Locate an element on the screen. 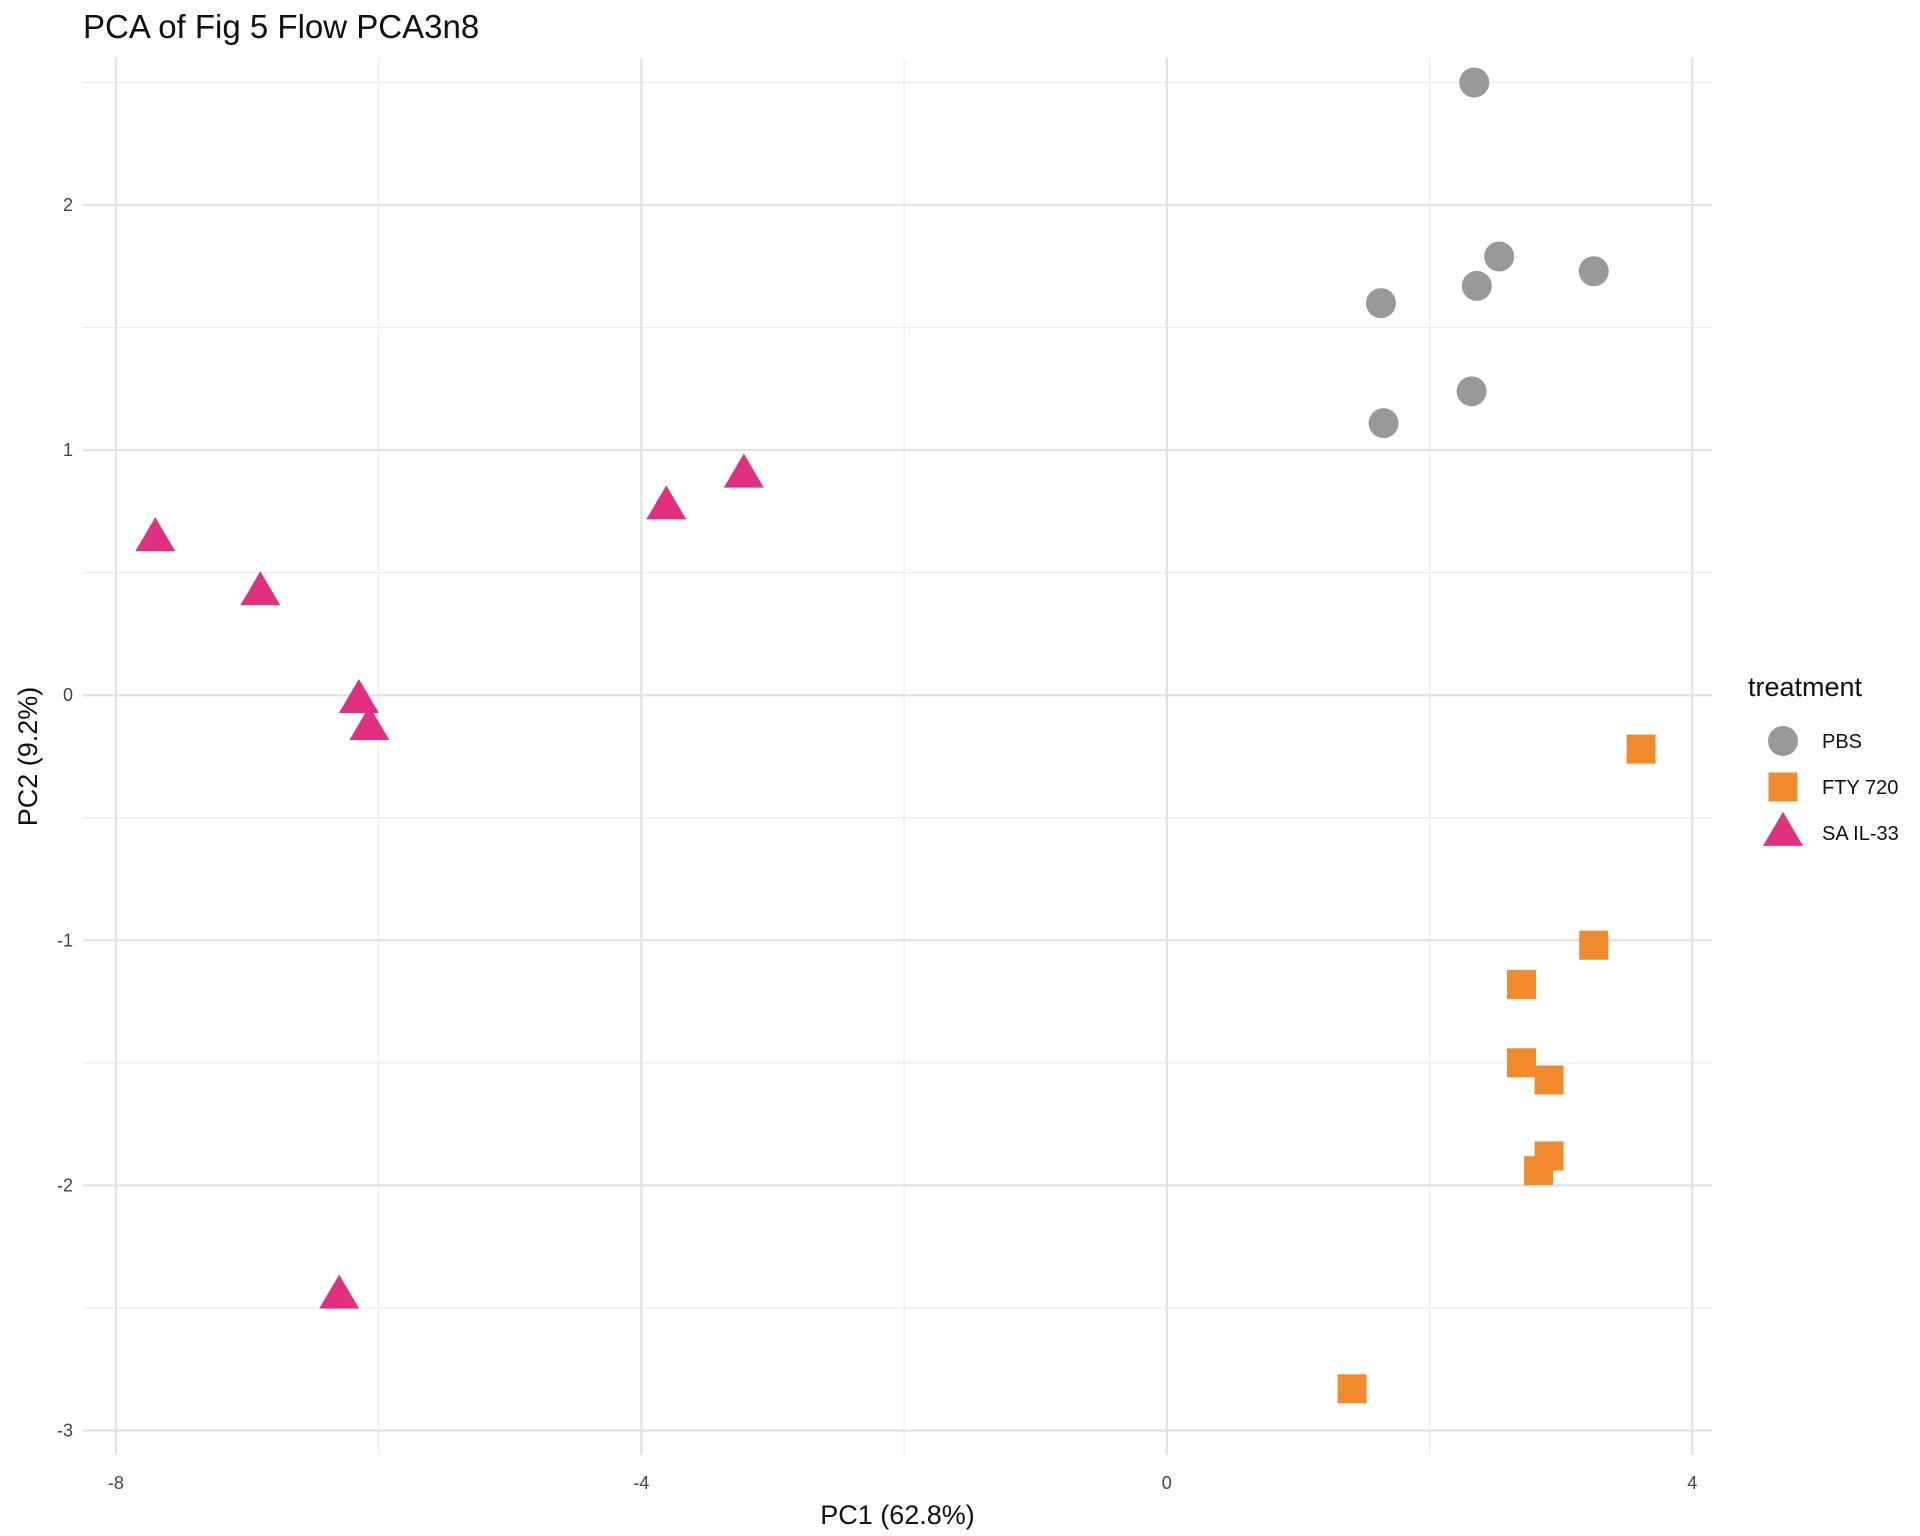  legend-label-sa-il-33: SA IL-33 is located at coordinates (1860, 834).